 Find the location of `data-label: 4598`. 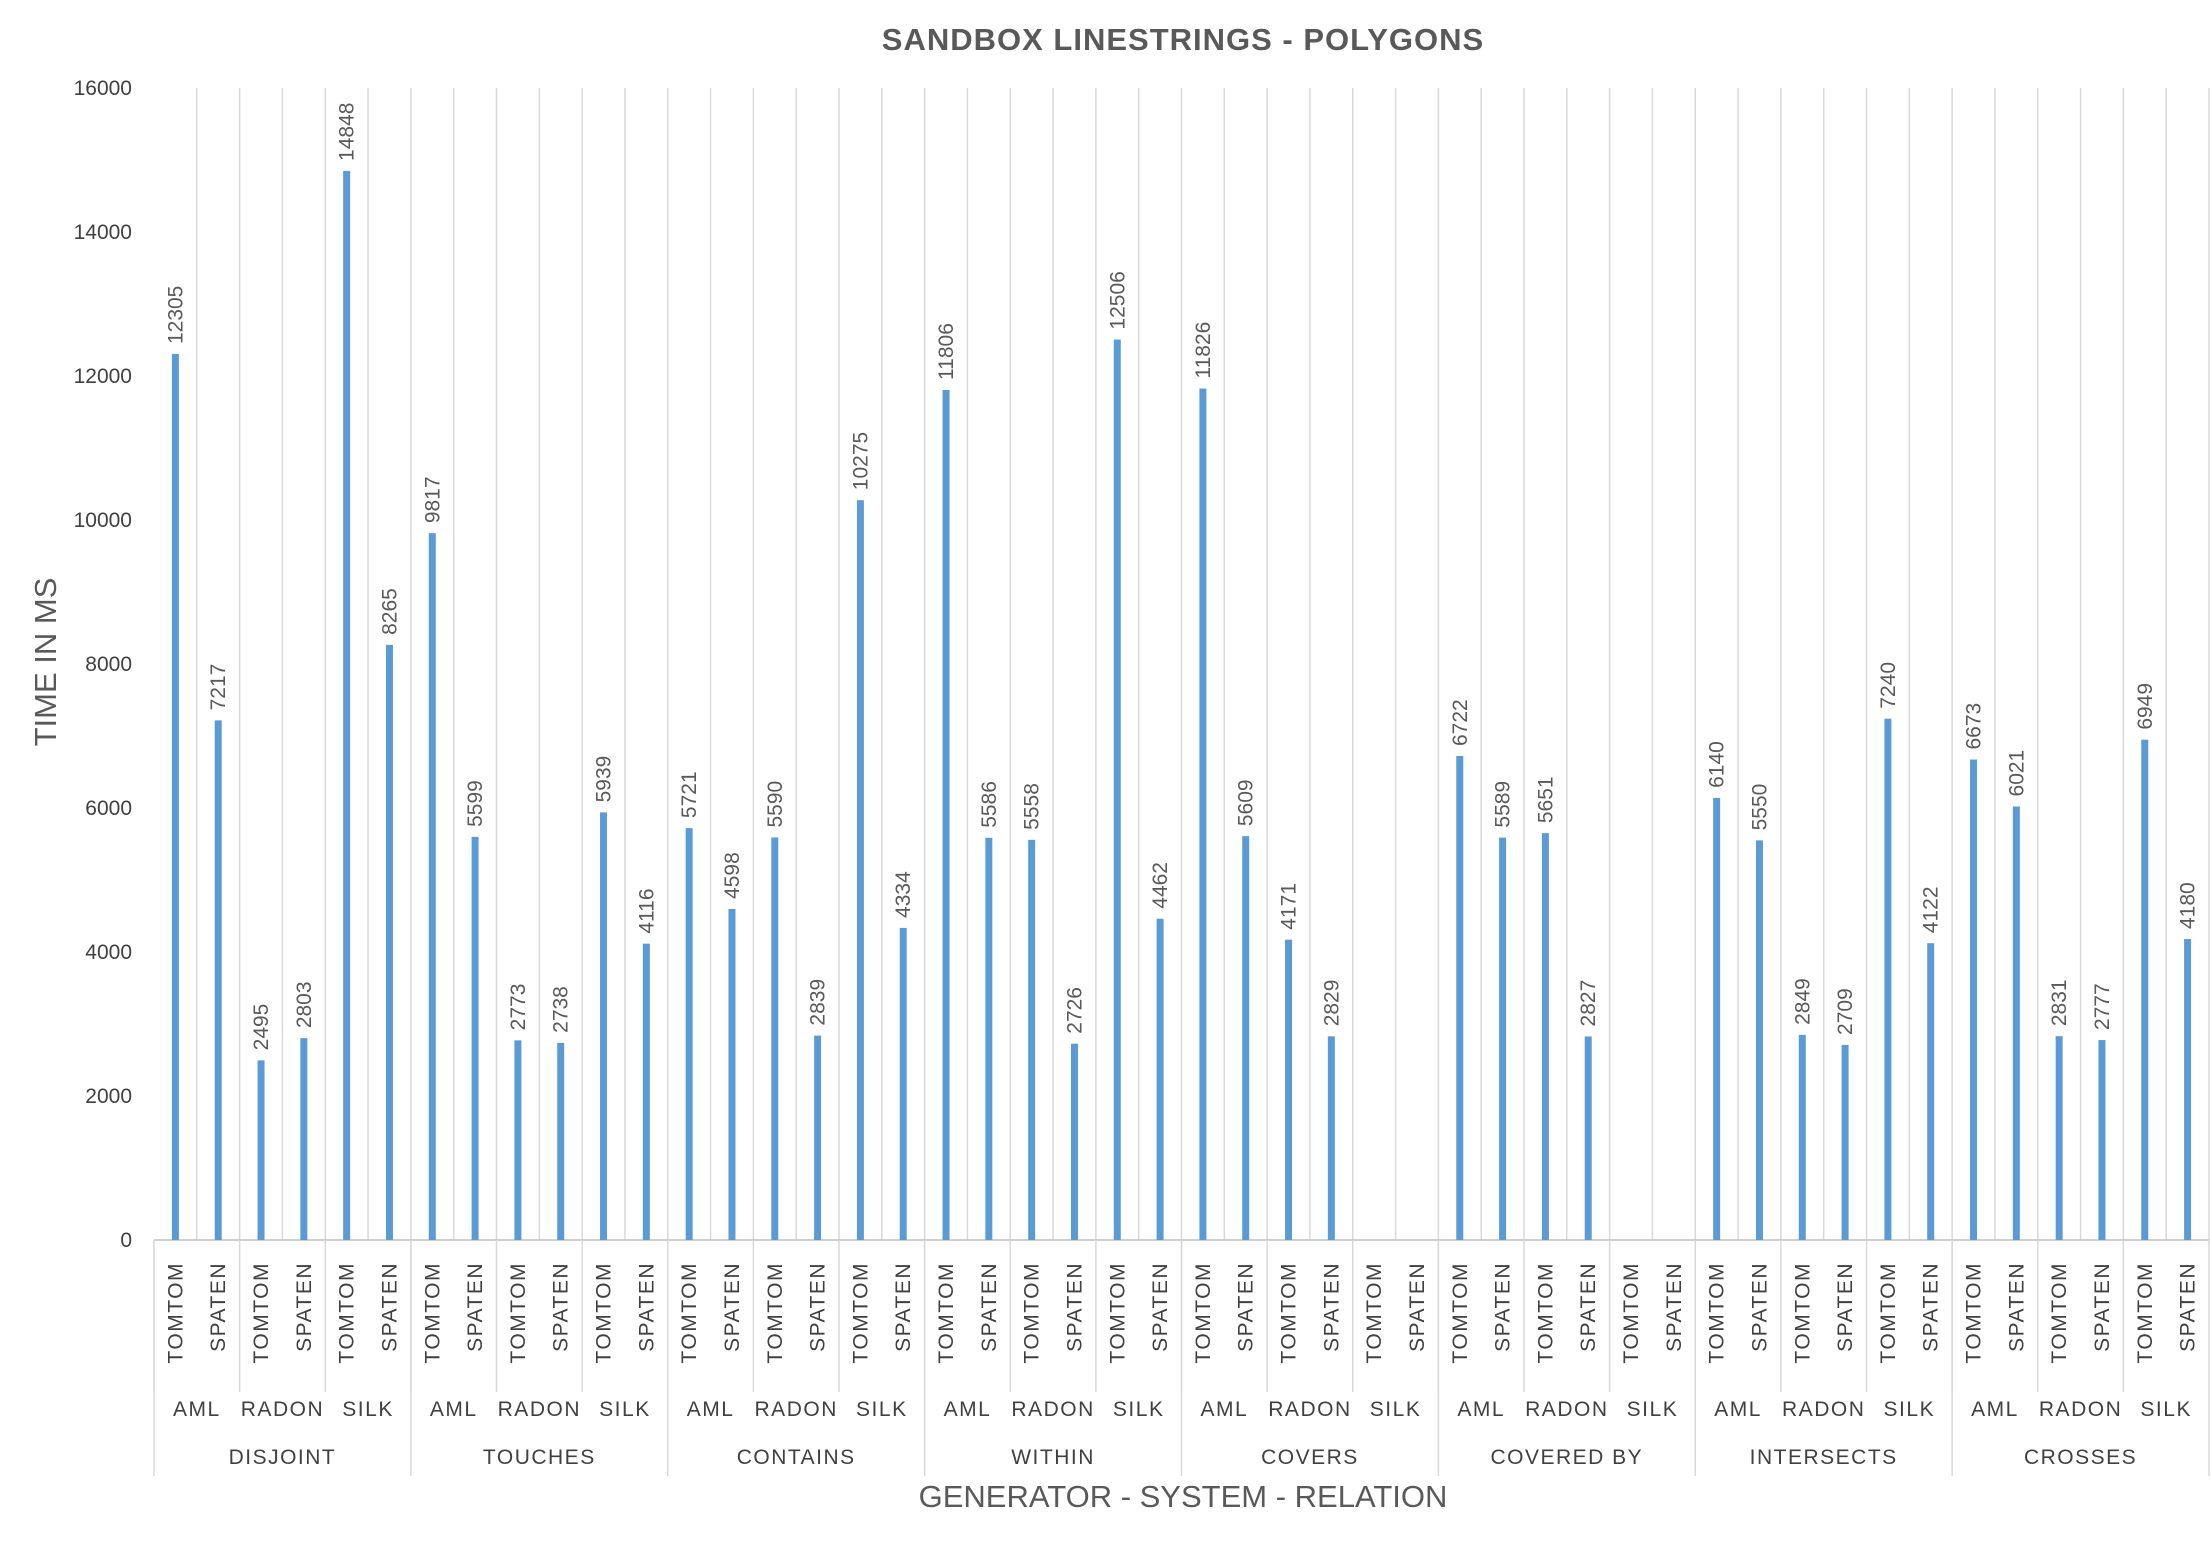

data-label: 4598 is located at coordinates (732, 875).